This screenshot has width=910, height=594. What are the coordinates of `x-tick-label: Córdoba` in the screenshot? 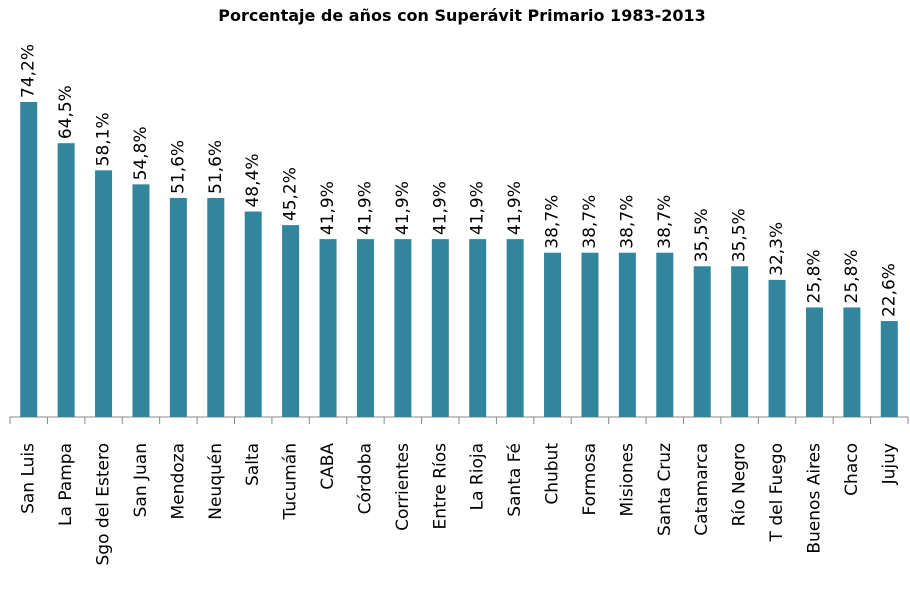 It's located at (365, 478).